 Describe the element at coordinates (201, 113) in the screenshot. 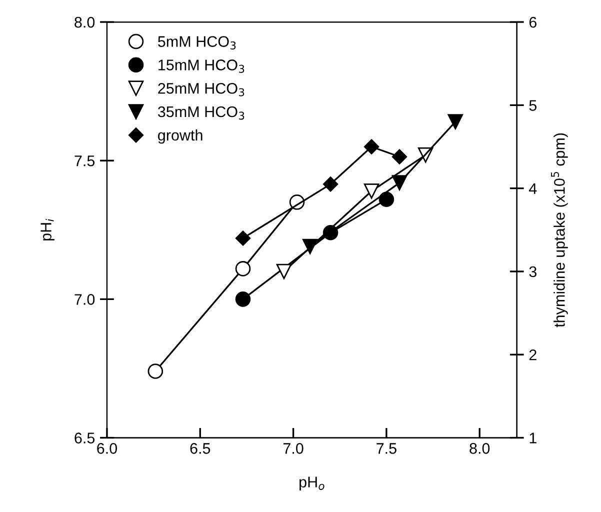

I see `legend-label: 35mM HCO$_{3}$` at that location.